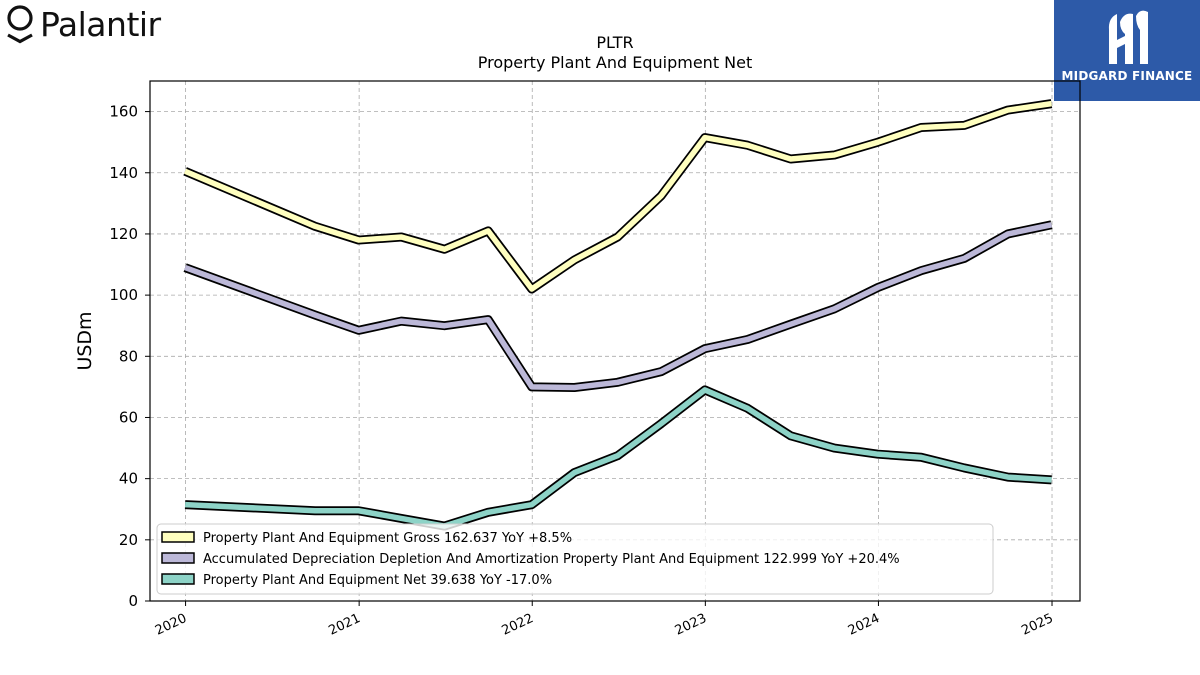 Image resolution: width=1200 pixels, height=675 pixels. I want to click on x-tick-label: 2022, so click(518, 625).